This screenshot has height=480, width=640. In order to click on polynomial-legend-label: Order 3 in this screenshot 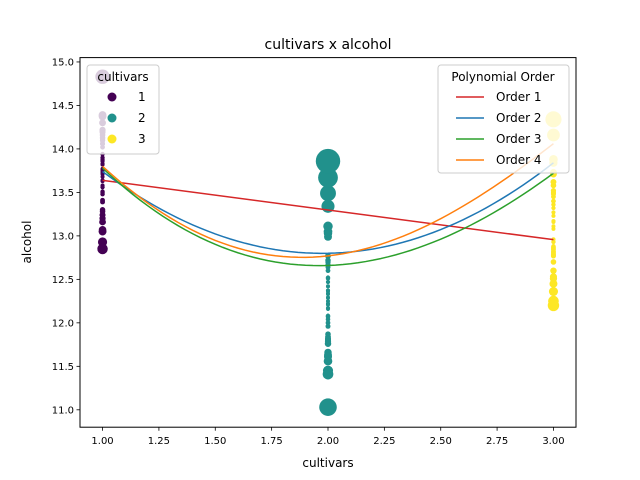, I will do `click(519, 139)`.